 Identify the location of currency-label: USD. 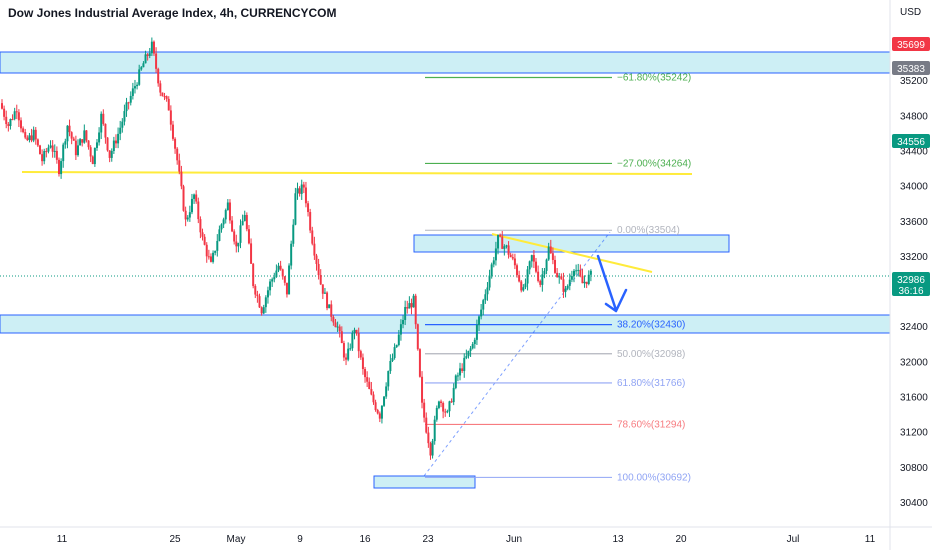
(910, 12).